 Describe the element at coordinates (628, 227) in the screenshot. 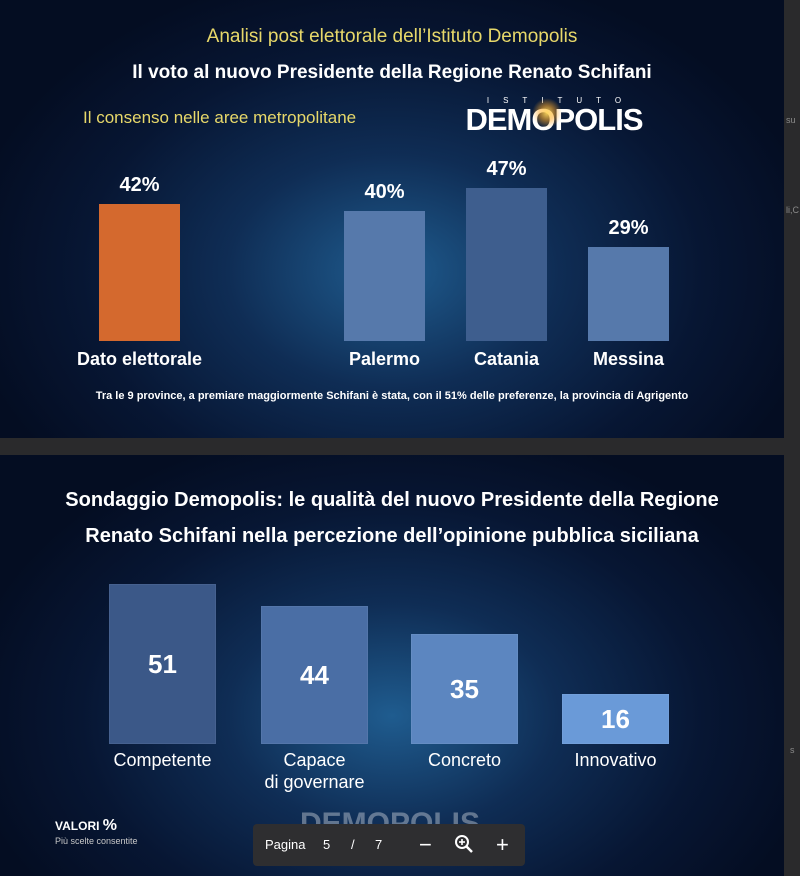

I see `bar-value-label: 29%` at that location.